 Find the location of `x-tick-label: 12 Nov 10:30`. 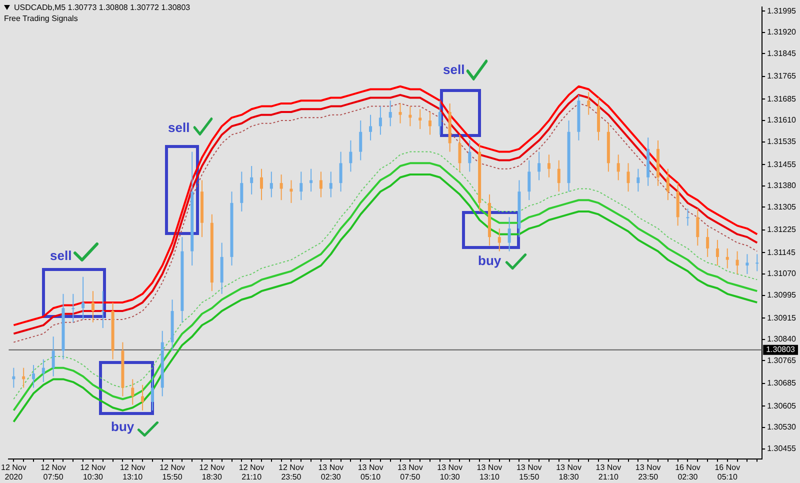

x-tick-label: 12 Nov 10:30 is located at coordinates (93, 472).